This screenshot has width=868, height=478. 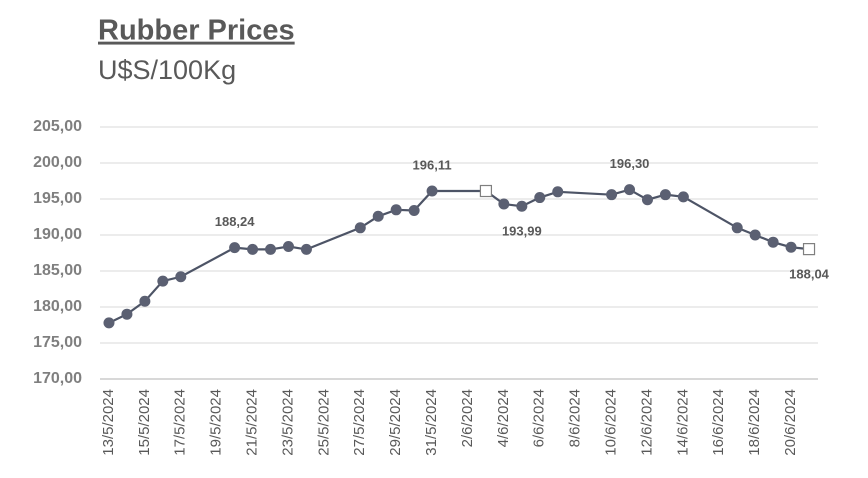 I want to click on x-tick-label: 17/5/2024, so click(x=180, y=422).